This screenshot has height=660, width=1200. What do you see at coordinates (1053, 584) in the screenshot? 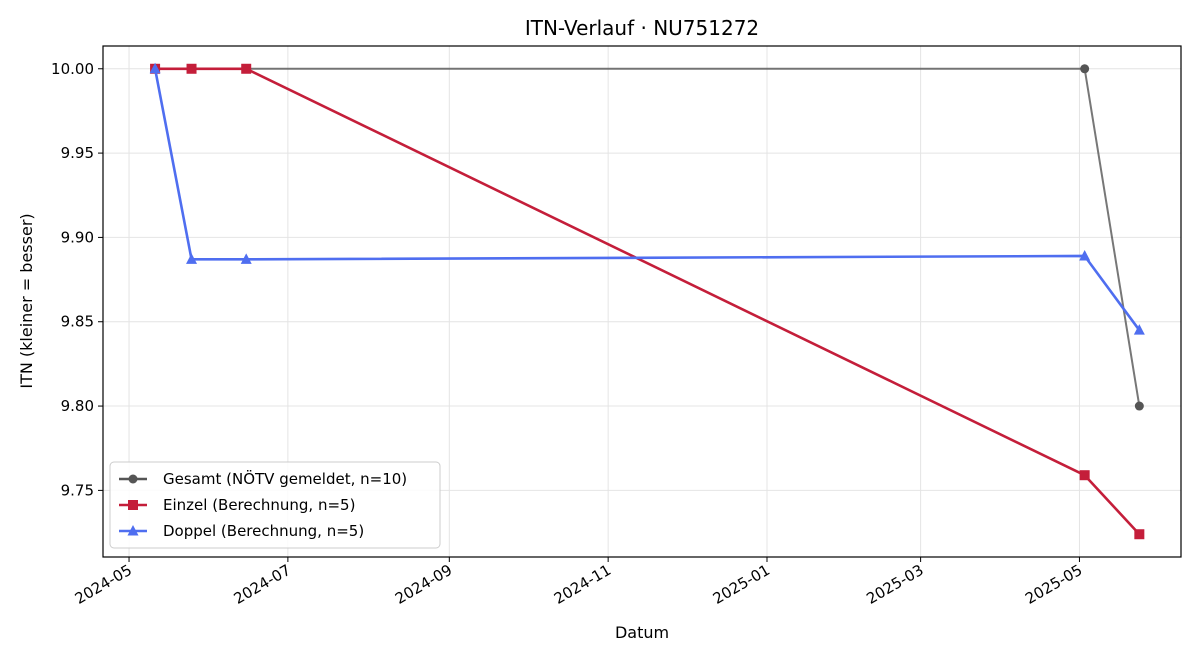
I see `x-tick-label: 2025-05` at bounding box center [1053, 584].